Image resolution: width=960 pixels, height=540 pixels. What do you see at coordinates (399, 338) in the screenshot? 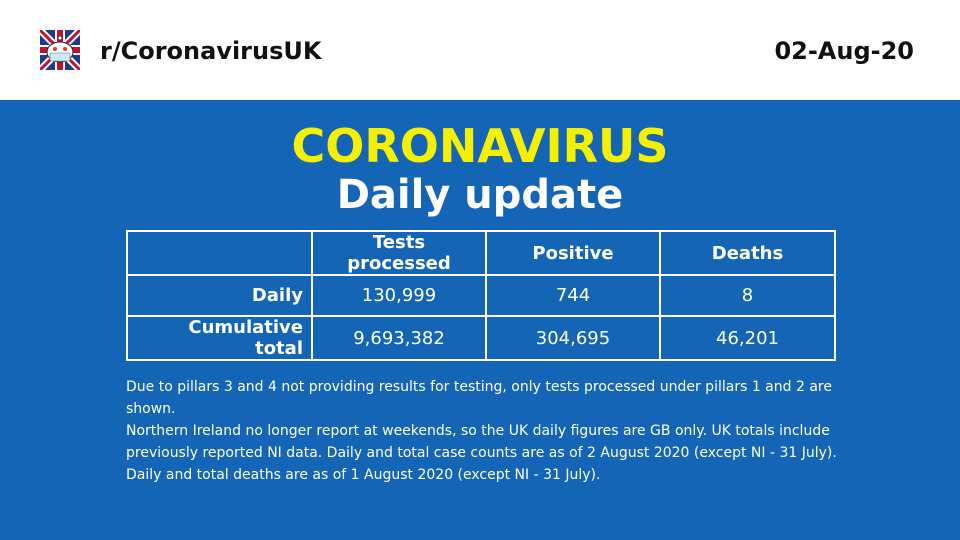
I see `cumulative-tests-value: 9,693,382` at bounding box center [399, 338].